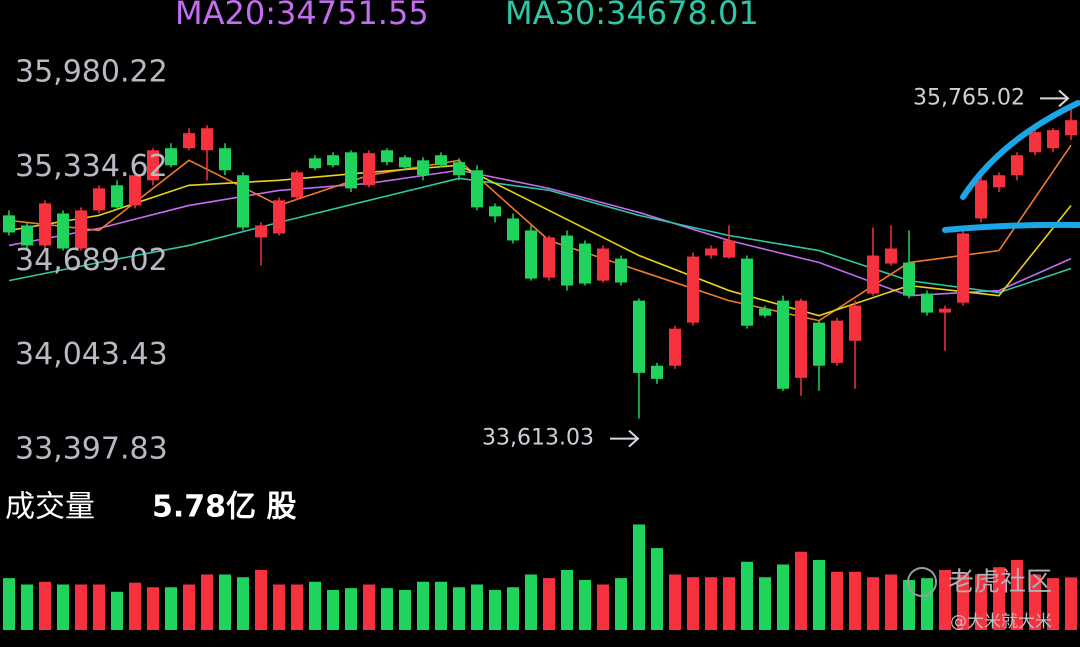  What do you see at coordinates (538, 438) in the screenshot?
I see `low-label: 33,613.03` at bounding box center [538, 438].